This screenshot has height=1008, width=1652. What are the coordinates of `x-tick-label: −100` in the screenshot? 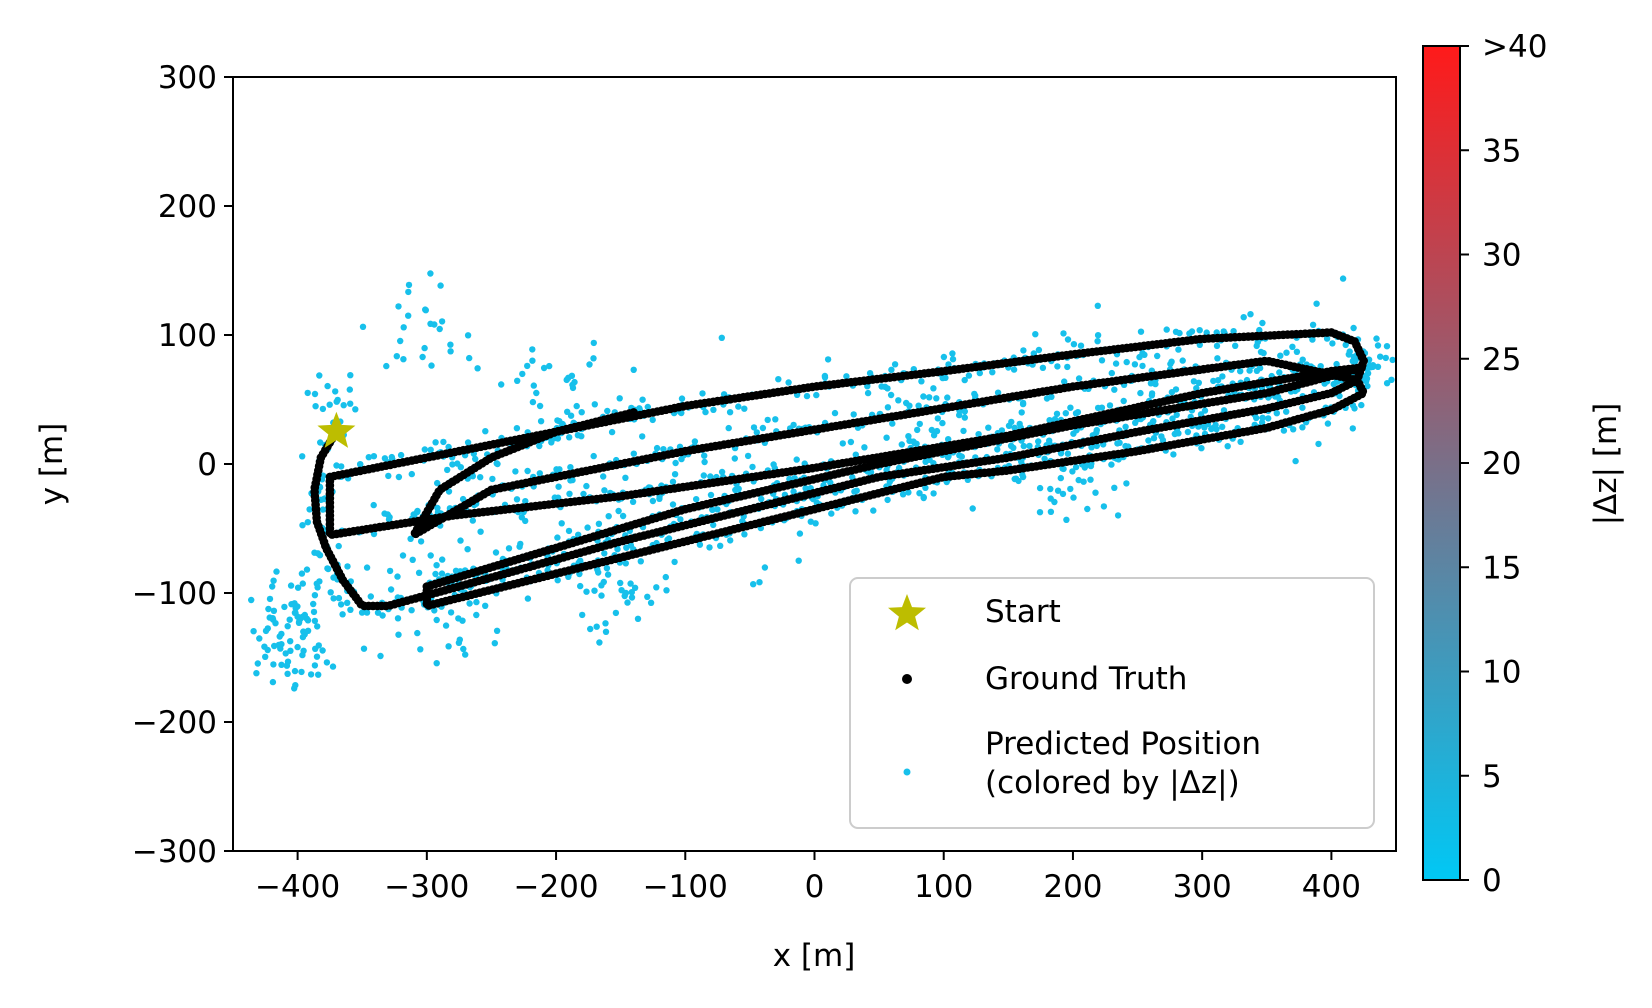 It's located at (685, 887).